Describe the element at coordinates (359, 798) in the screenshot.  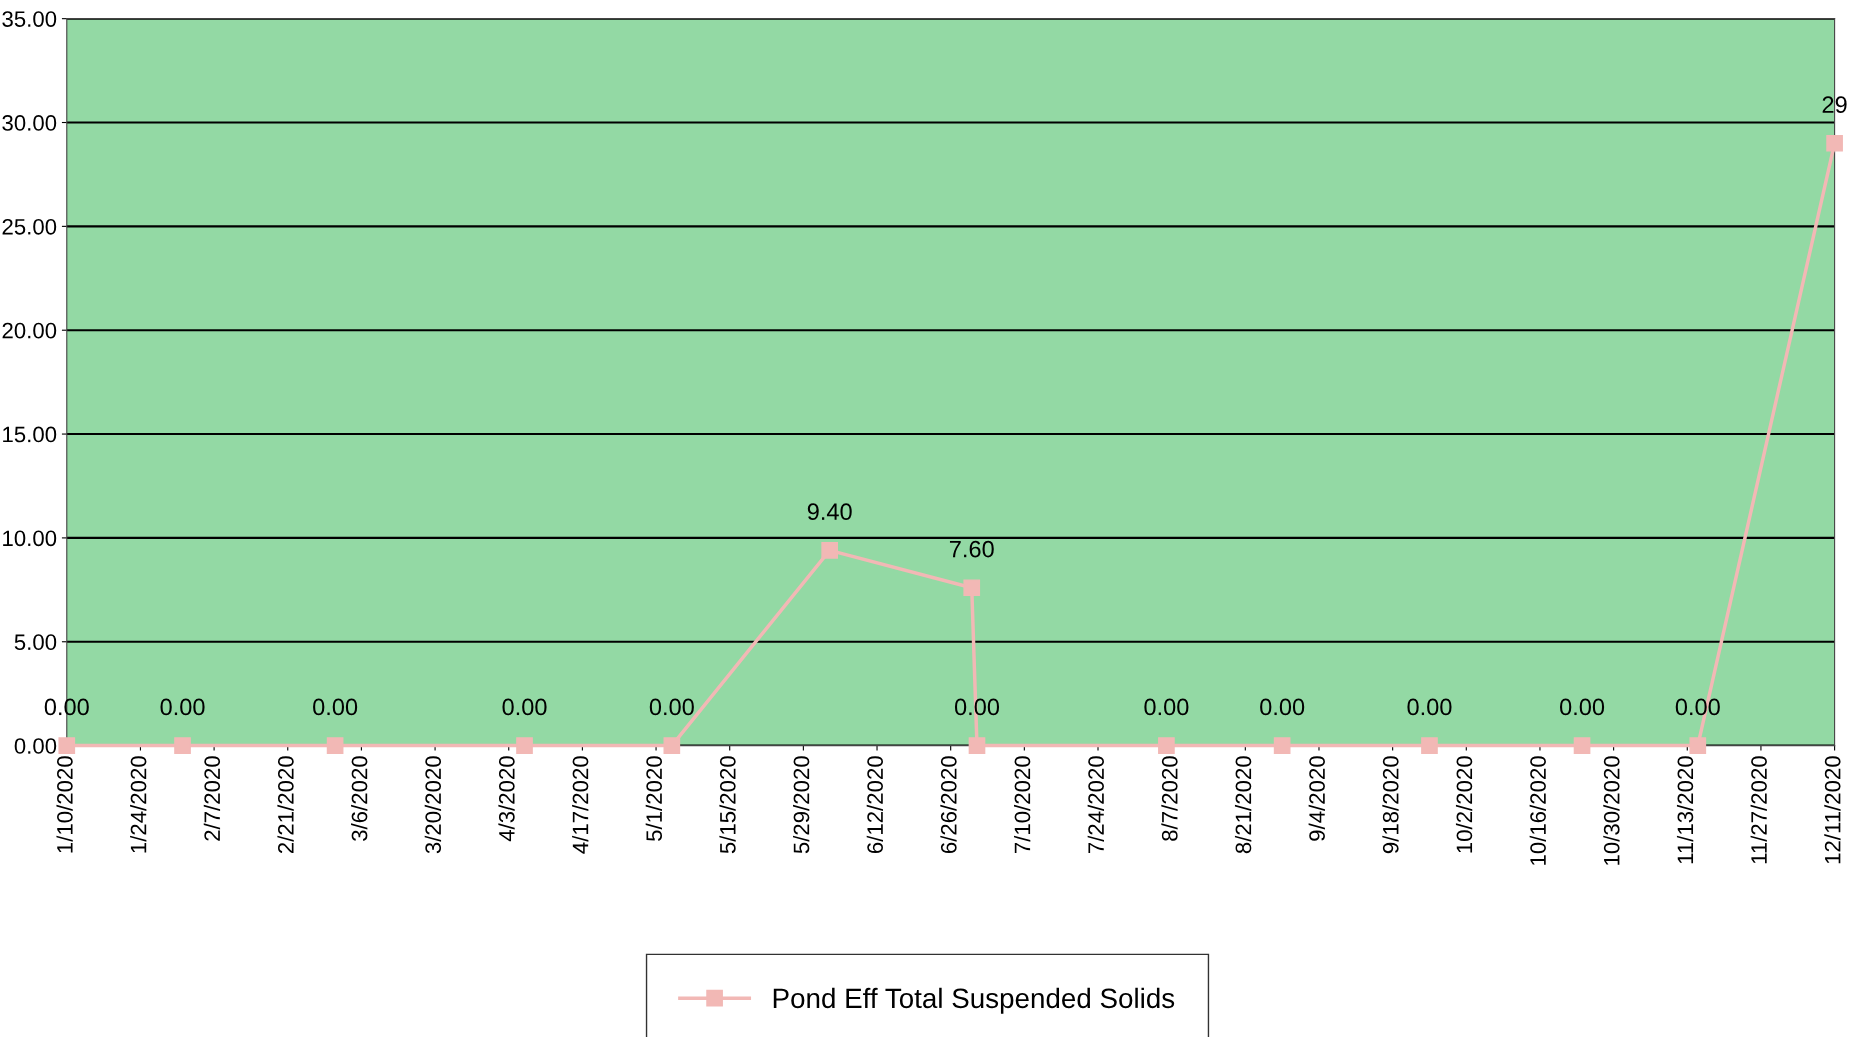
I see `x-tick-label: 3/6/2020` at that location.